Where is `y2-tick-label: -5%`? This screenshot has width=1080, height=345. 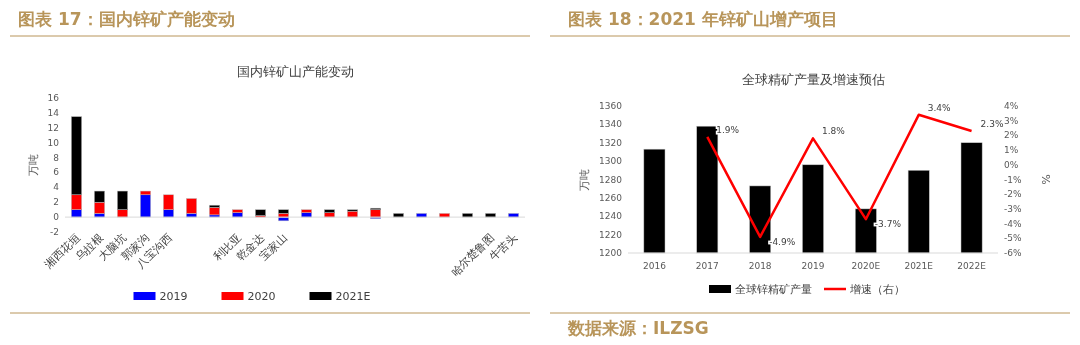
y2-tick-label: -5% is located at coordinates (1013, 238).